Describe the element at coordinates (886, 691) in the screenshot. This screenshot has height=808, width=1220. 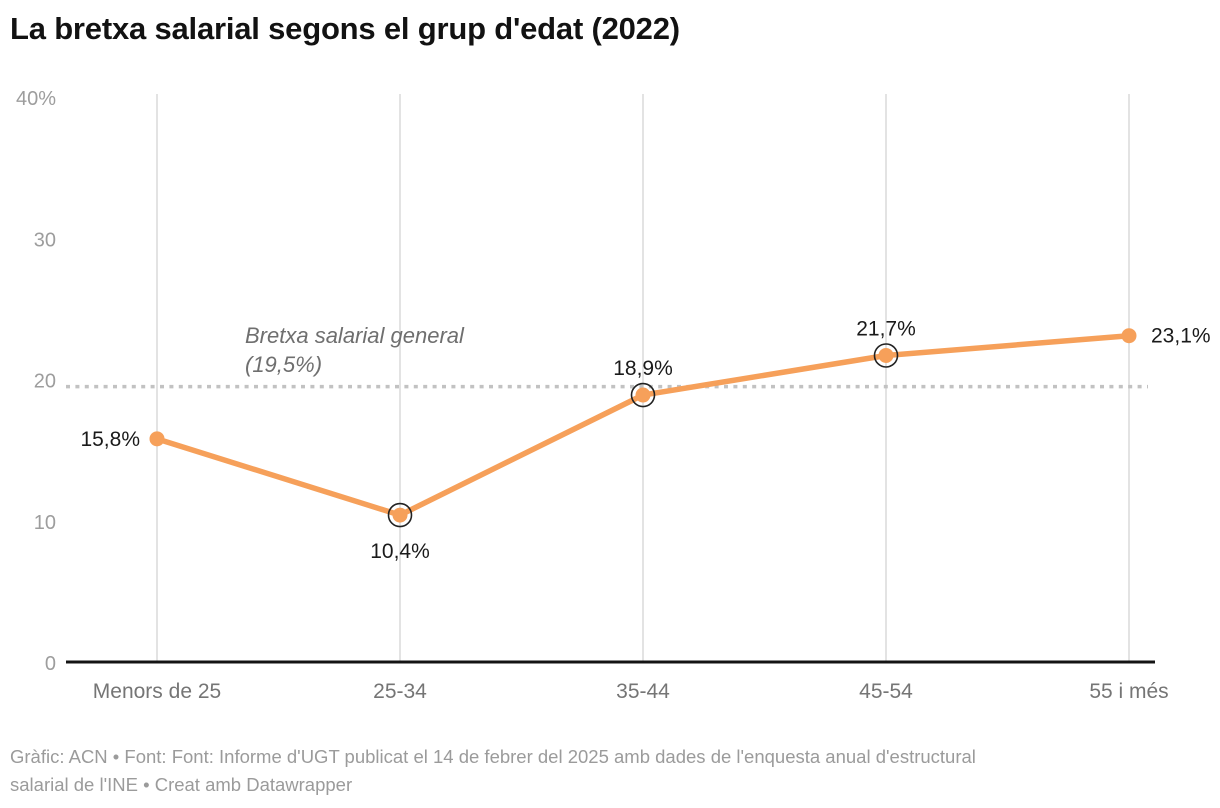
I see `x-category-label: 45-54` at that location.